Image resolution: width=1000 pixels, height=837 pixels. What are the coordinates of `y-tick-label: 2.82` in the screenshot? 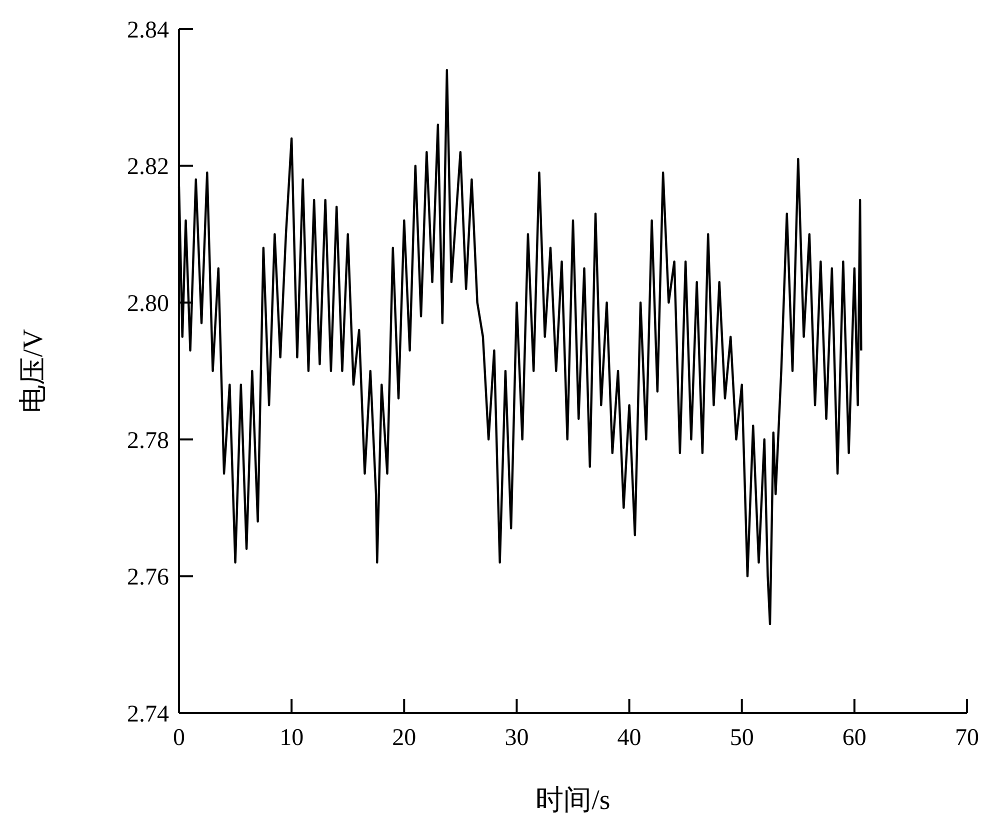 It's located at (148, 167).